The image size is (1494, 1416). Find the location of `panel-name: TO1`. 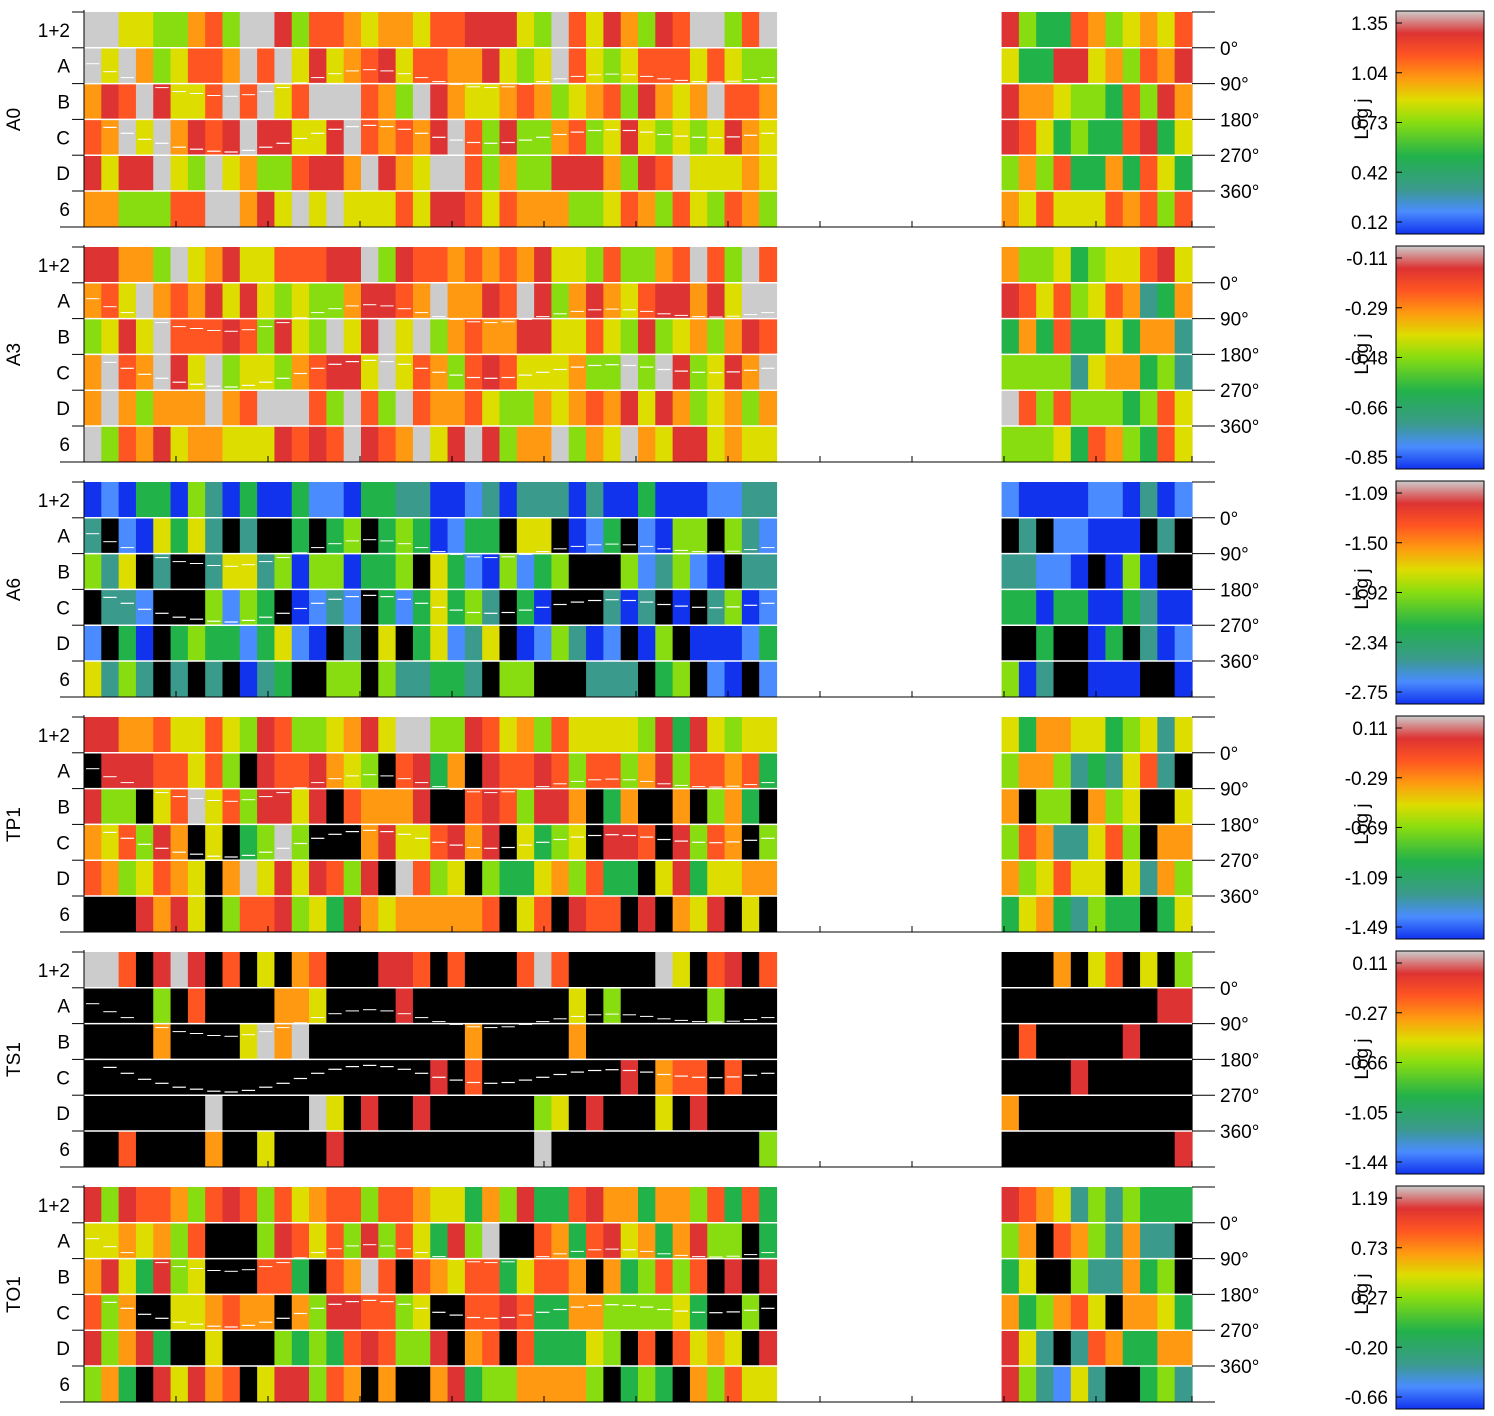

panel-name: TO1 is located at coordinates (14, 1294).